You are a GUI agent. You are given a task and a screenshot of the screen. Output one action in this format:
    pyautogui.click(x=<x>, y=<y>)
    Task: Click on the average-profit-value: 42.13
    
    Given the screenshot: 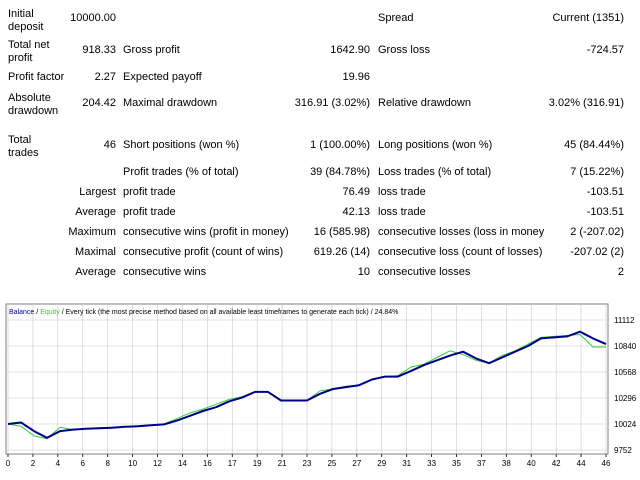 What is the action you would take?
    pyautogui.click(x=356, y=212)
    